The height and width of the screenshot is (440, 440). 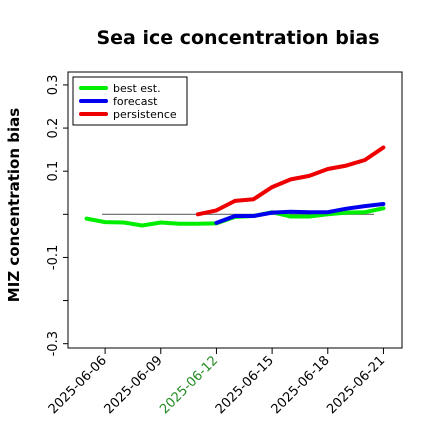 I want to click on legend-label-1: forecast, so click(x=135, y=101).